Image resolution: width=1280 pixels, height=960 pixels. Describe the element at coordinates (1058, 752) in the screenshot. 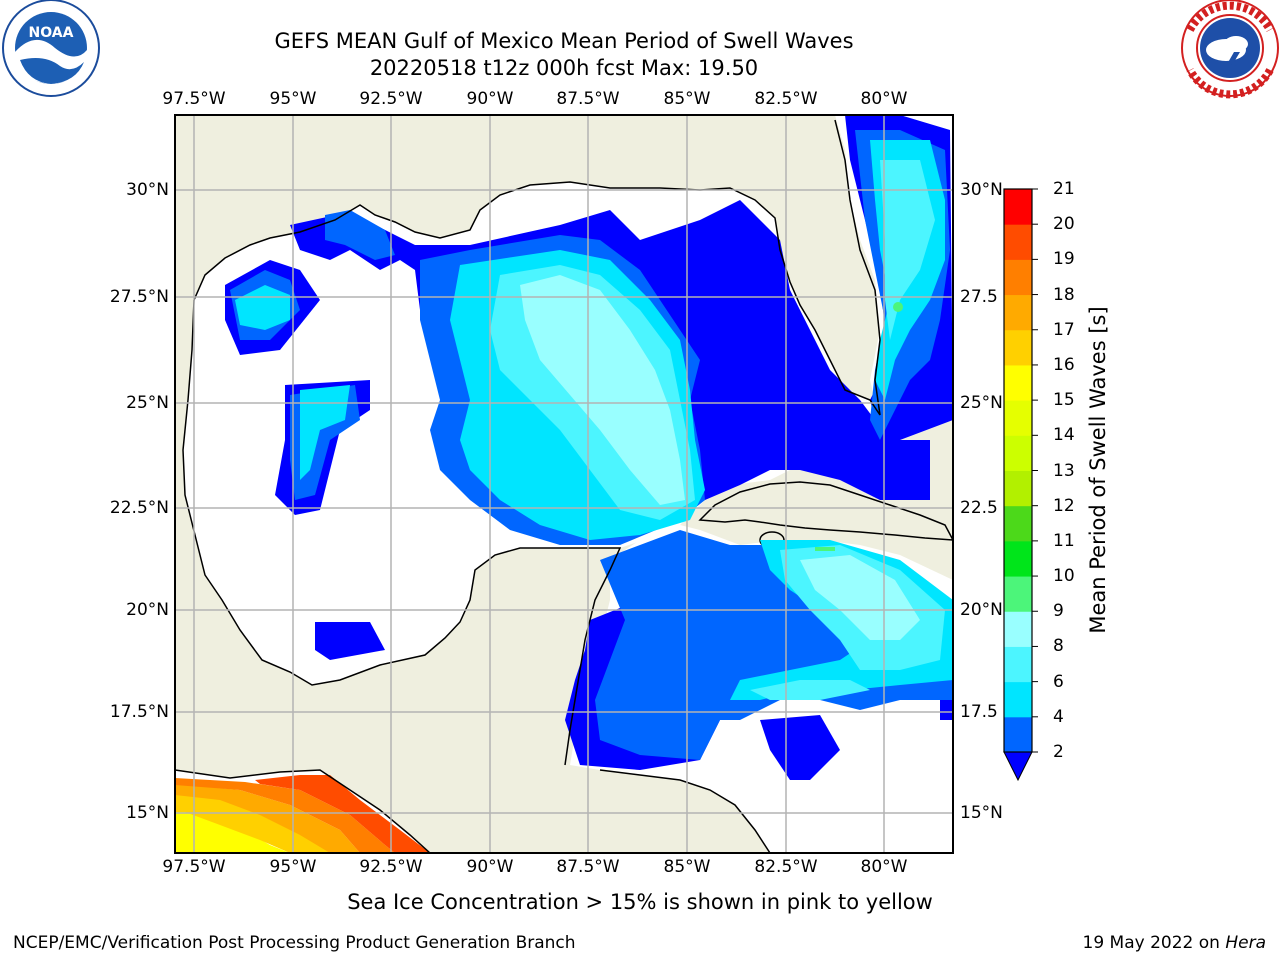

I see `colorbar-tick-label: 2` at that location.